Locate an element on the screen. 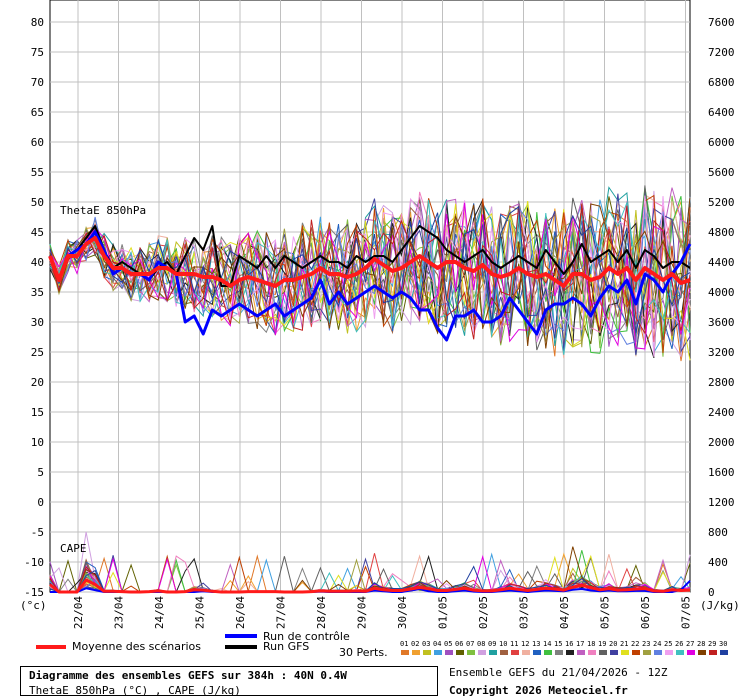 This screenshot has width=740, height=700. left-tick-label: 75 is located at coordinates (37, 52).